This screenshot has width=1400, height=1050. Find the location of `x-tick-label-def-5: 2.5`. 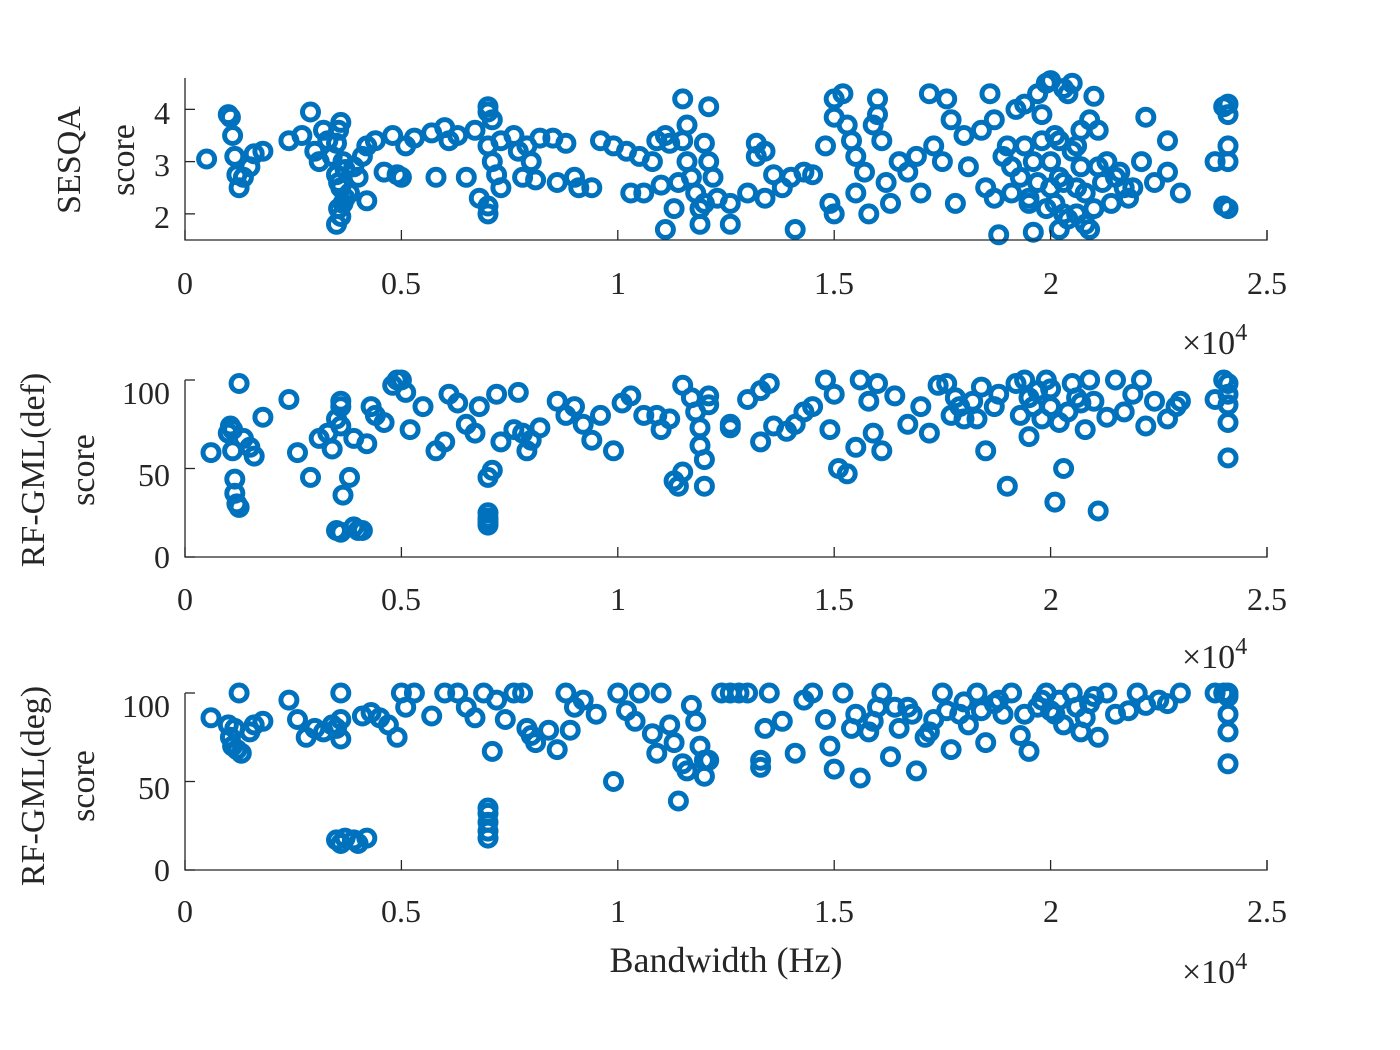

x-tick-label-def-5: 2.5 is located at coordinates (1267, 599).